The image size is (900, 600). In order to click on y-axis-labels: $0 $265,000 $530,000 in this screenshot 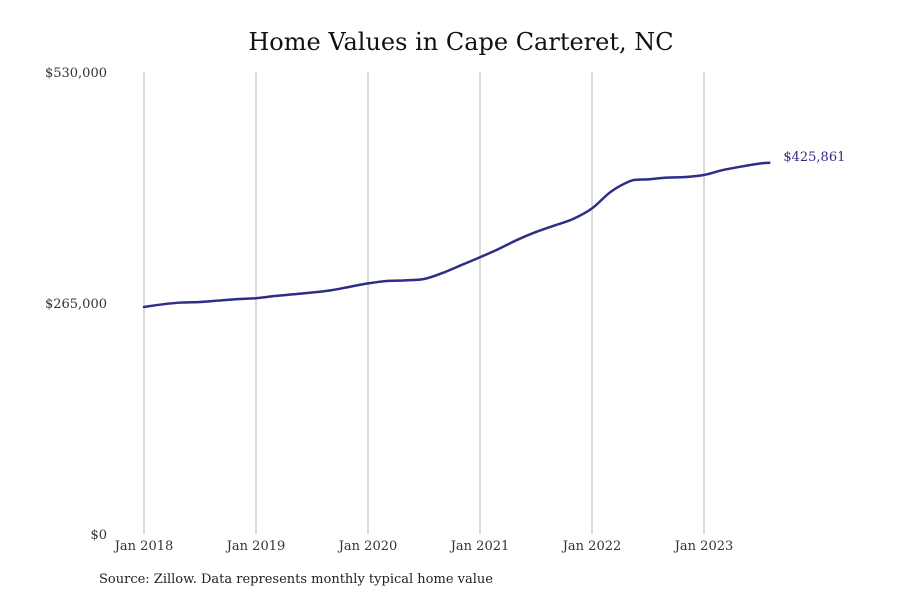, I will do `click(76, 304)`.